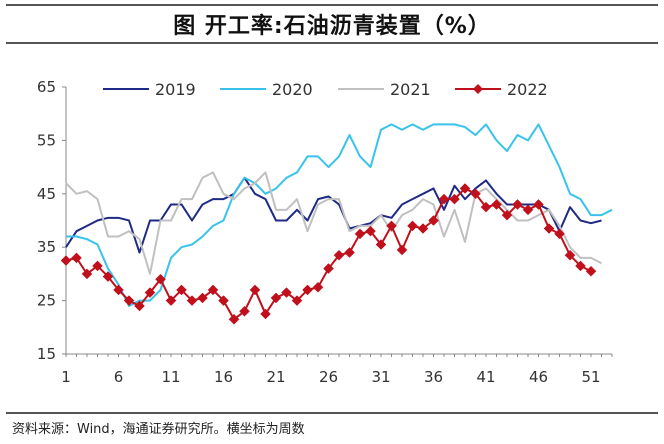  What do you see at coordinates (328, 377) in the screenshot?
I see `x-tick-label: 26` at bounding box center [328, 377].